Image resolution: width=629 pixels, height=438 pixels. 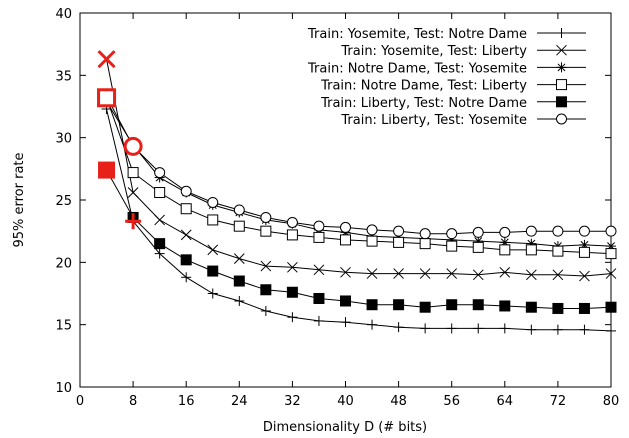 I want to click on x-tick-label: 56, so click(x=451, y=401).